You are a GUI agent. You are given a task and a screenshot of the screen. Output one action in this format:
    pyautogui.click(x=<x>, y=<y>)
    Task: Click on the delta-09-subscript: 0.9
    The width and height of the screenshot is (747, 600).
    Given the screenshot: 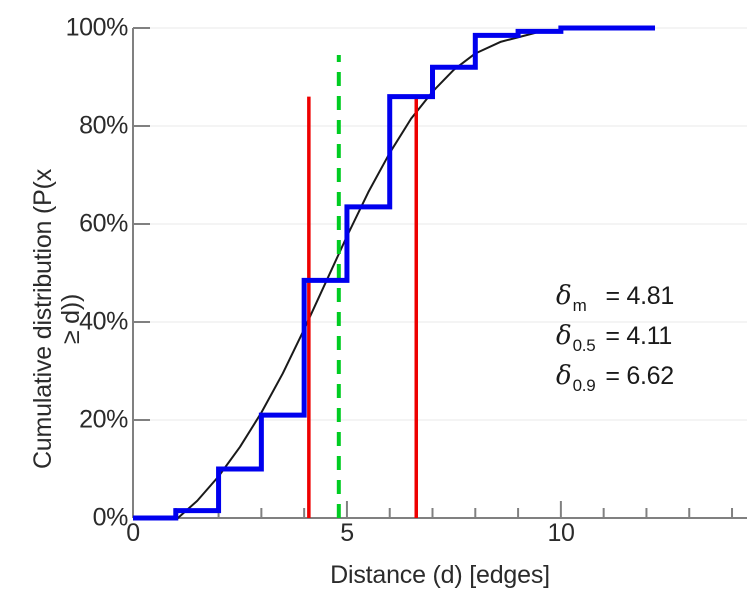 What is the action you would take?
    pyautogui.click(x=584, y=385)
    